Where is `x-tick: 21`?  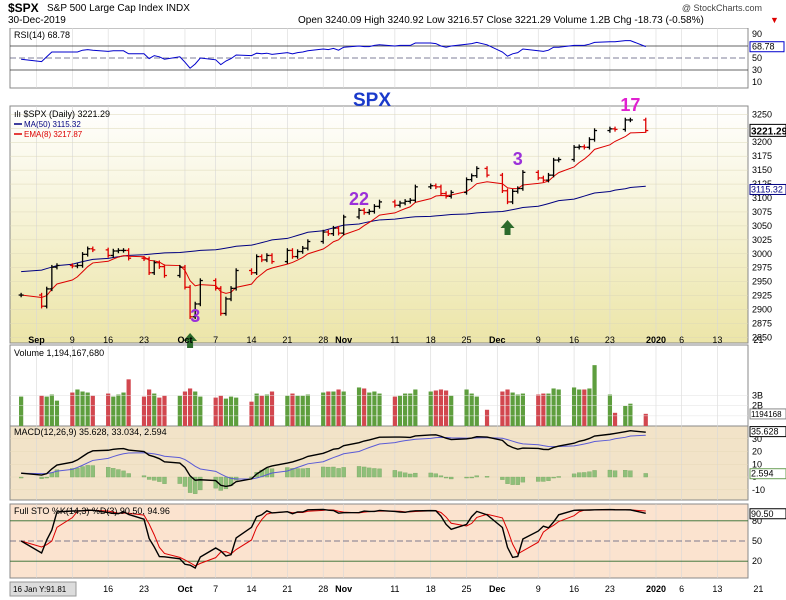 x-tick: 21 is located at coordinates (287, 340).